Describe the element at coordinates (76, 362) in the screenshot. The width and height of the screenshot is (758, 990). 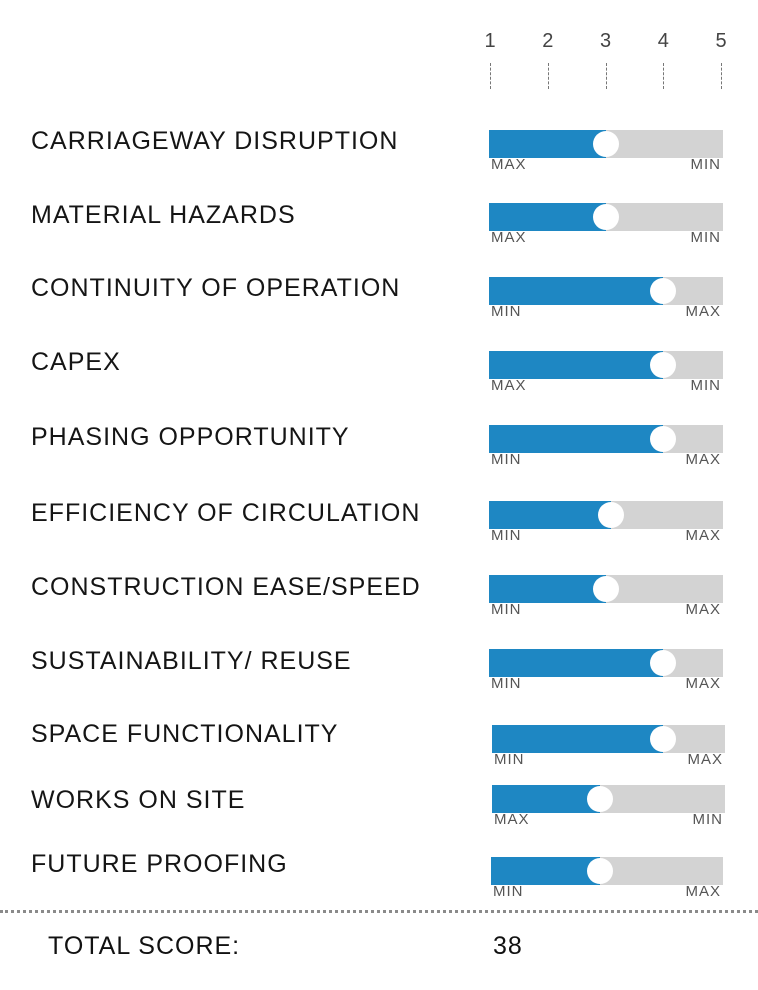
I see `criterion-label: CAPEX` at that location.